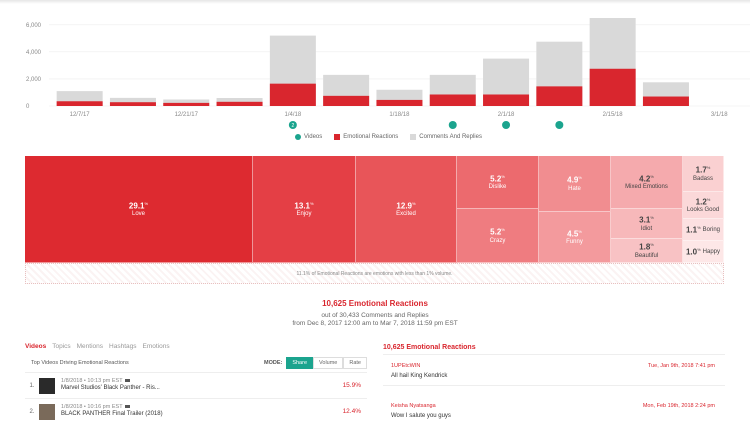  What do you see at coordinates (573, 234) in the screenshot?
I see `funny-pct: 4.5` at bounding box center [573, 234].